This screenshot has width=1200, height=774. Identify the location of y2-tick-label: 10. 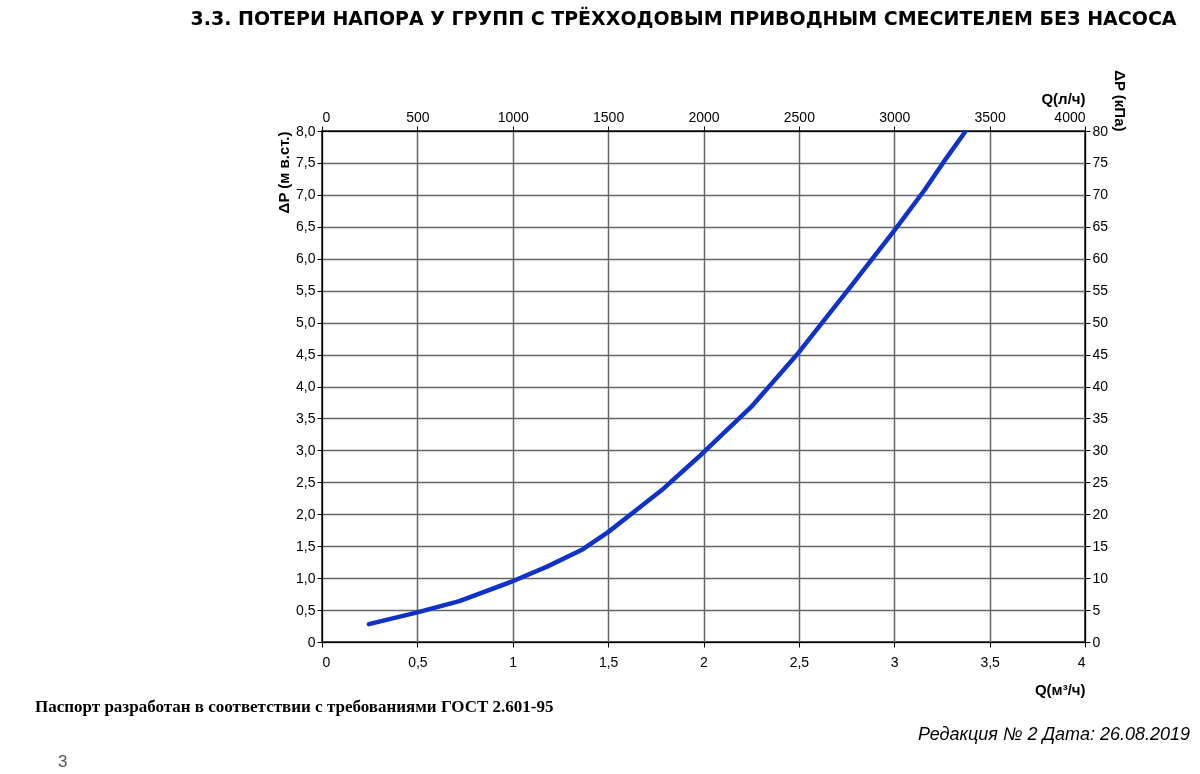
(1100, 577).